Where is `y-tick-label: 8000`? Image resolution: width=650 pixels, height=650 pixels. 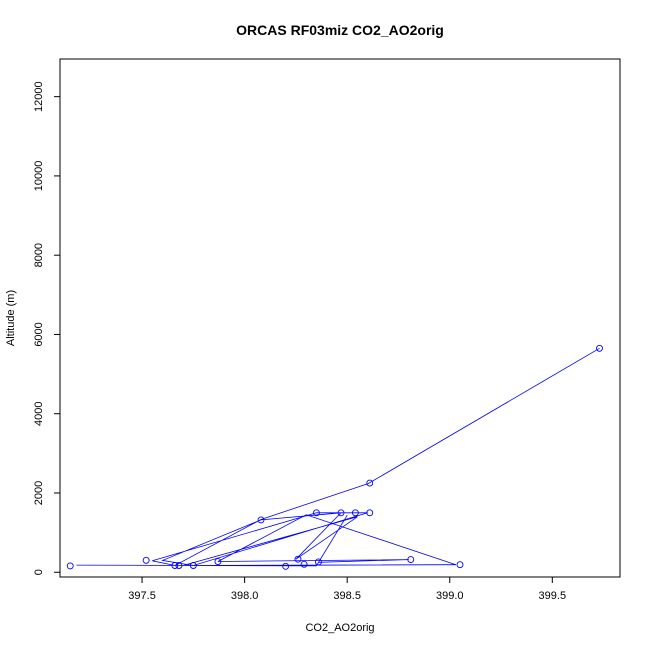
y-tick-label: 8000 is located at coordinates (39, 255).